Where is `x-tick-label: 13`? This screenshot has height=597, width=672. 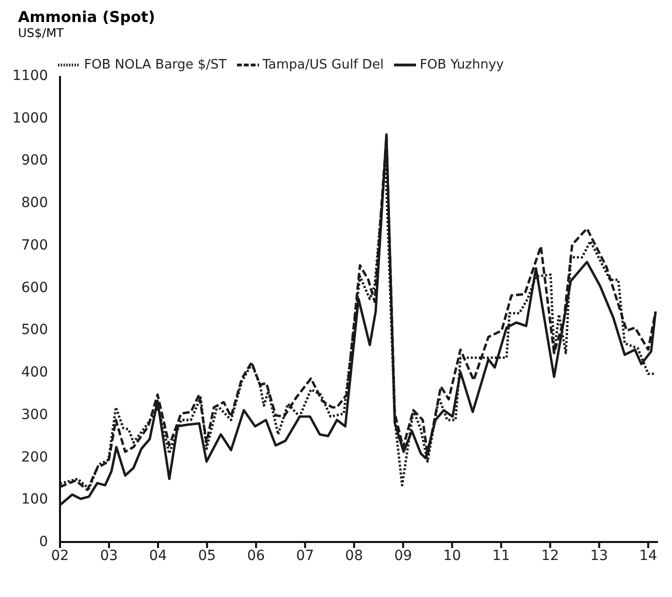
x-tick-label: 13 is located at coordinates (599, 556).